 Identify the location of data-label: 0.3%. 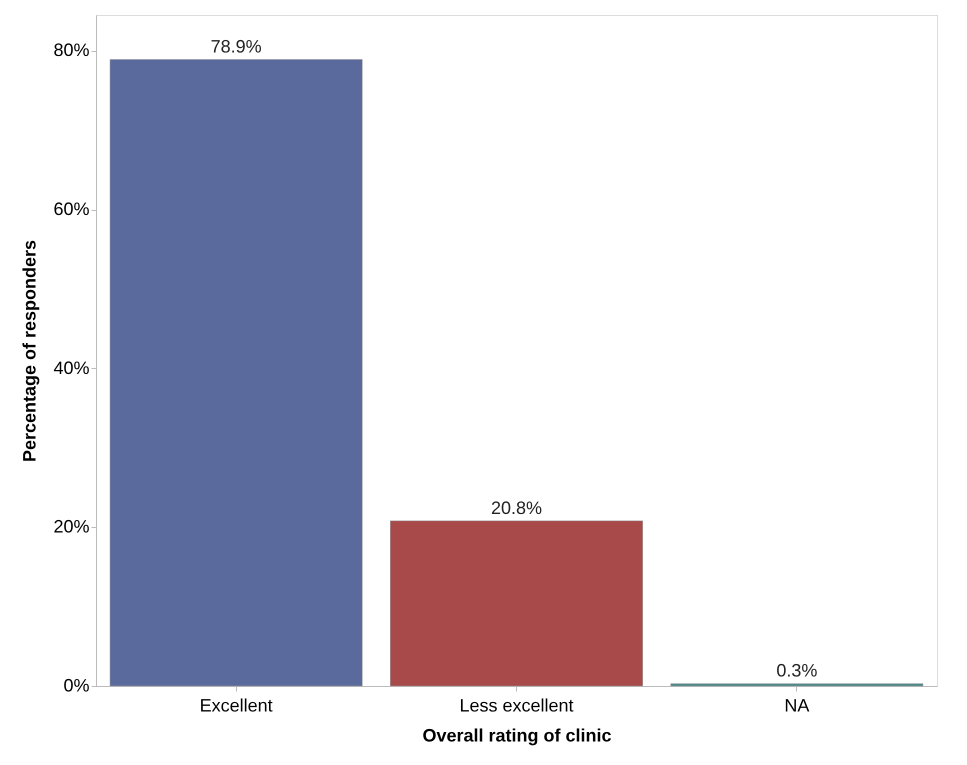
(797, 670).